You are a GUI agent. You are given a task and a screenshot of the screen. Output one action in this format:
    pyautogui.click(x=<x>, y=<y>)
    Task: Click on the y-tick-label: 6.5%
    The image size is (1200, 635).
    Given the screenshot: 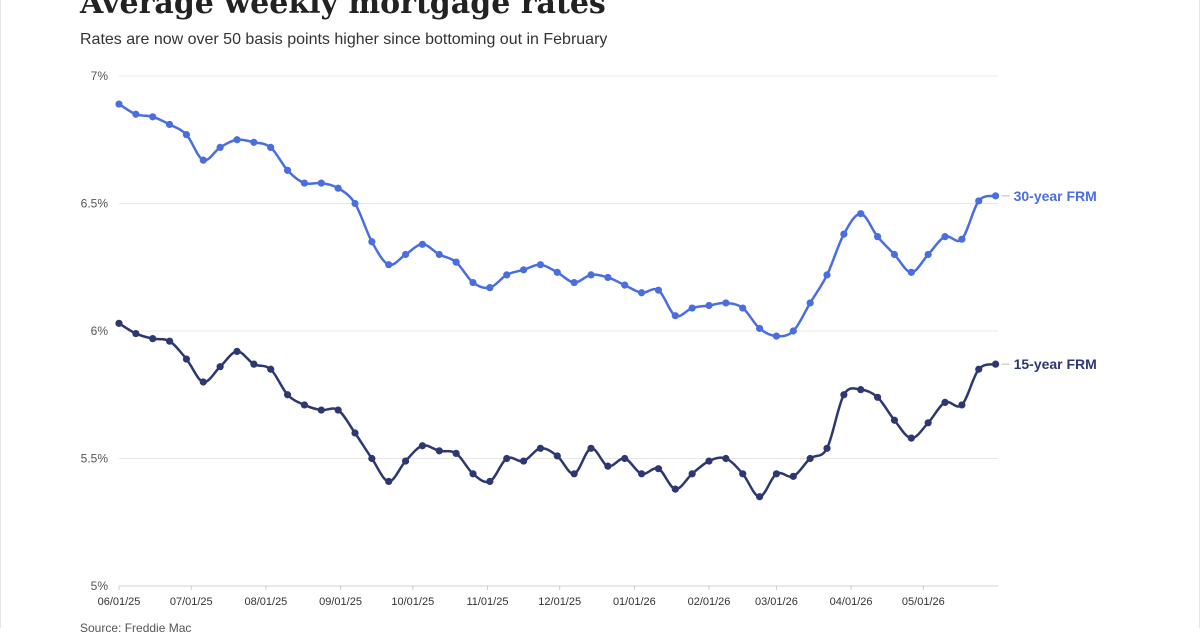 What is the action you would take?
    pyautogui.click(x=95, y=204)
    